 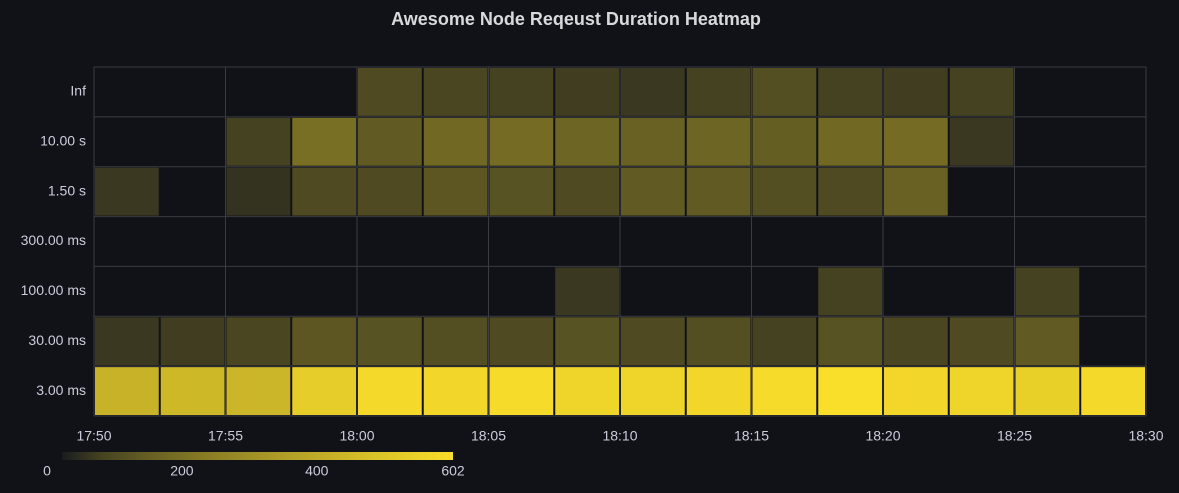 What do you see at coordinates (882, 436) in the screenshot?
I see `x-tick-label: 18:20` at bounding box center [882, 436].